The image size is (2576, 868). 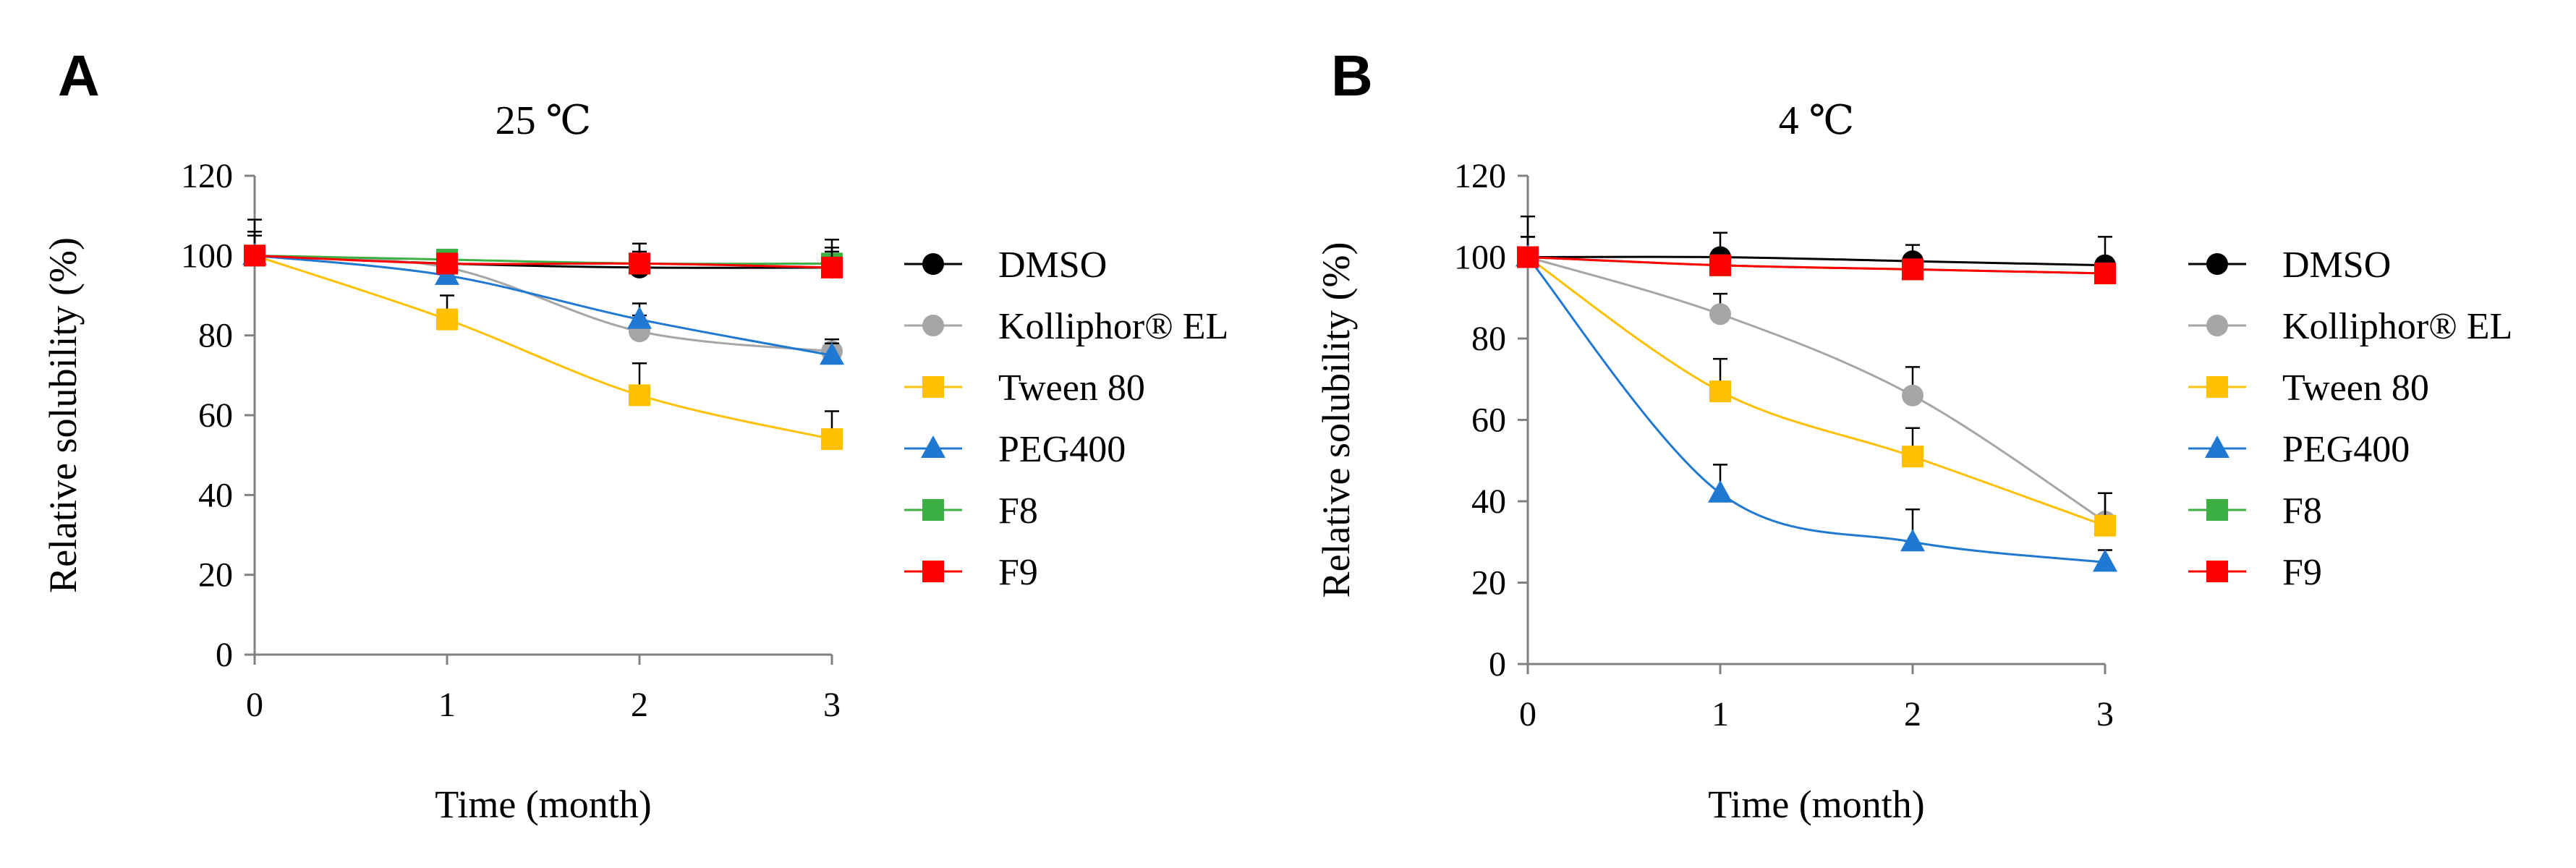 I want to click on panel-label-b: B, so click(x=1352, y=76).